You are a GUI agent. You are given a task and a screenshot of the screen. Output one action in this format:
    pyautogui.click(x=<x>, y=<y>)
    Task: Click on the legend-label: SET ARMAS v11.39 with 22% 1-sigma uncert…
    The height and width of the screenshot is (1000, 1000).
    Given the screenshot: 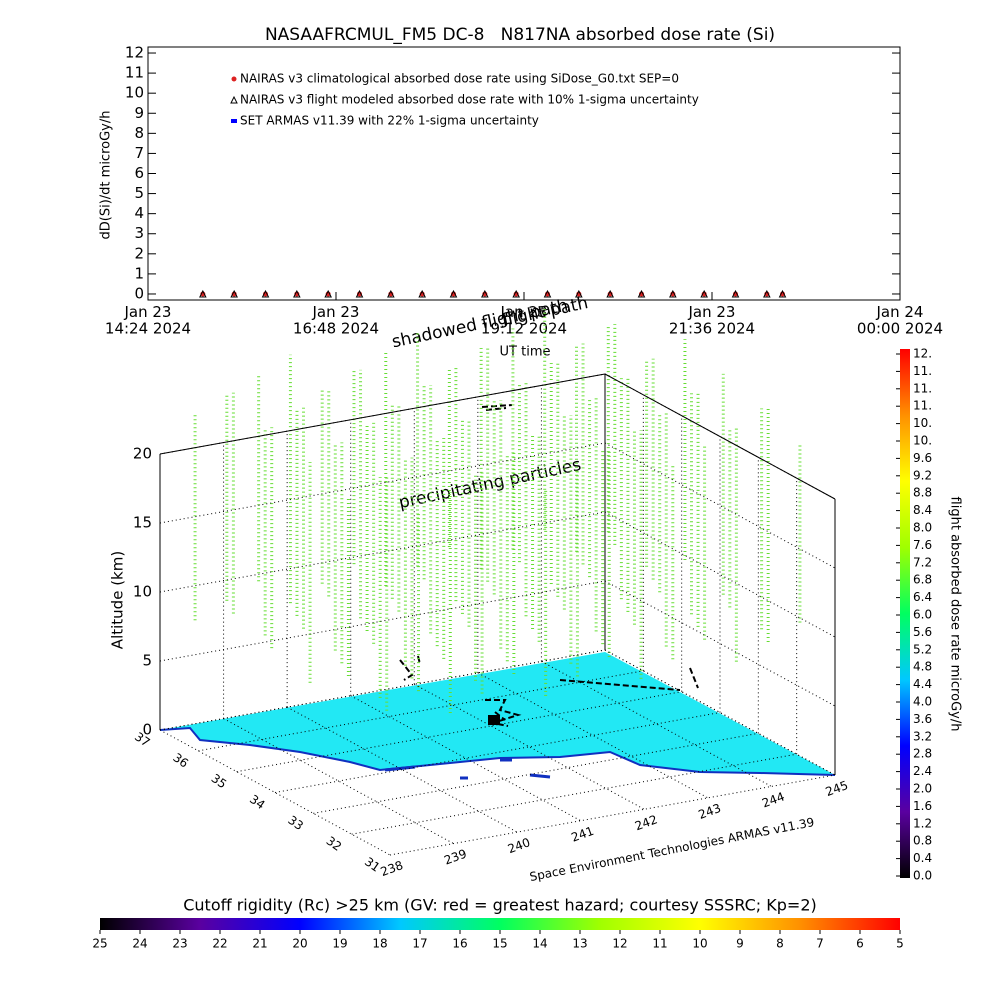 What is the action you would take?
    pyautogui.click(x=389, y=121)
    